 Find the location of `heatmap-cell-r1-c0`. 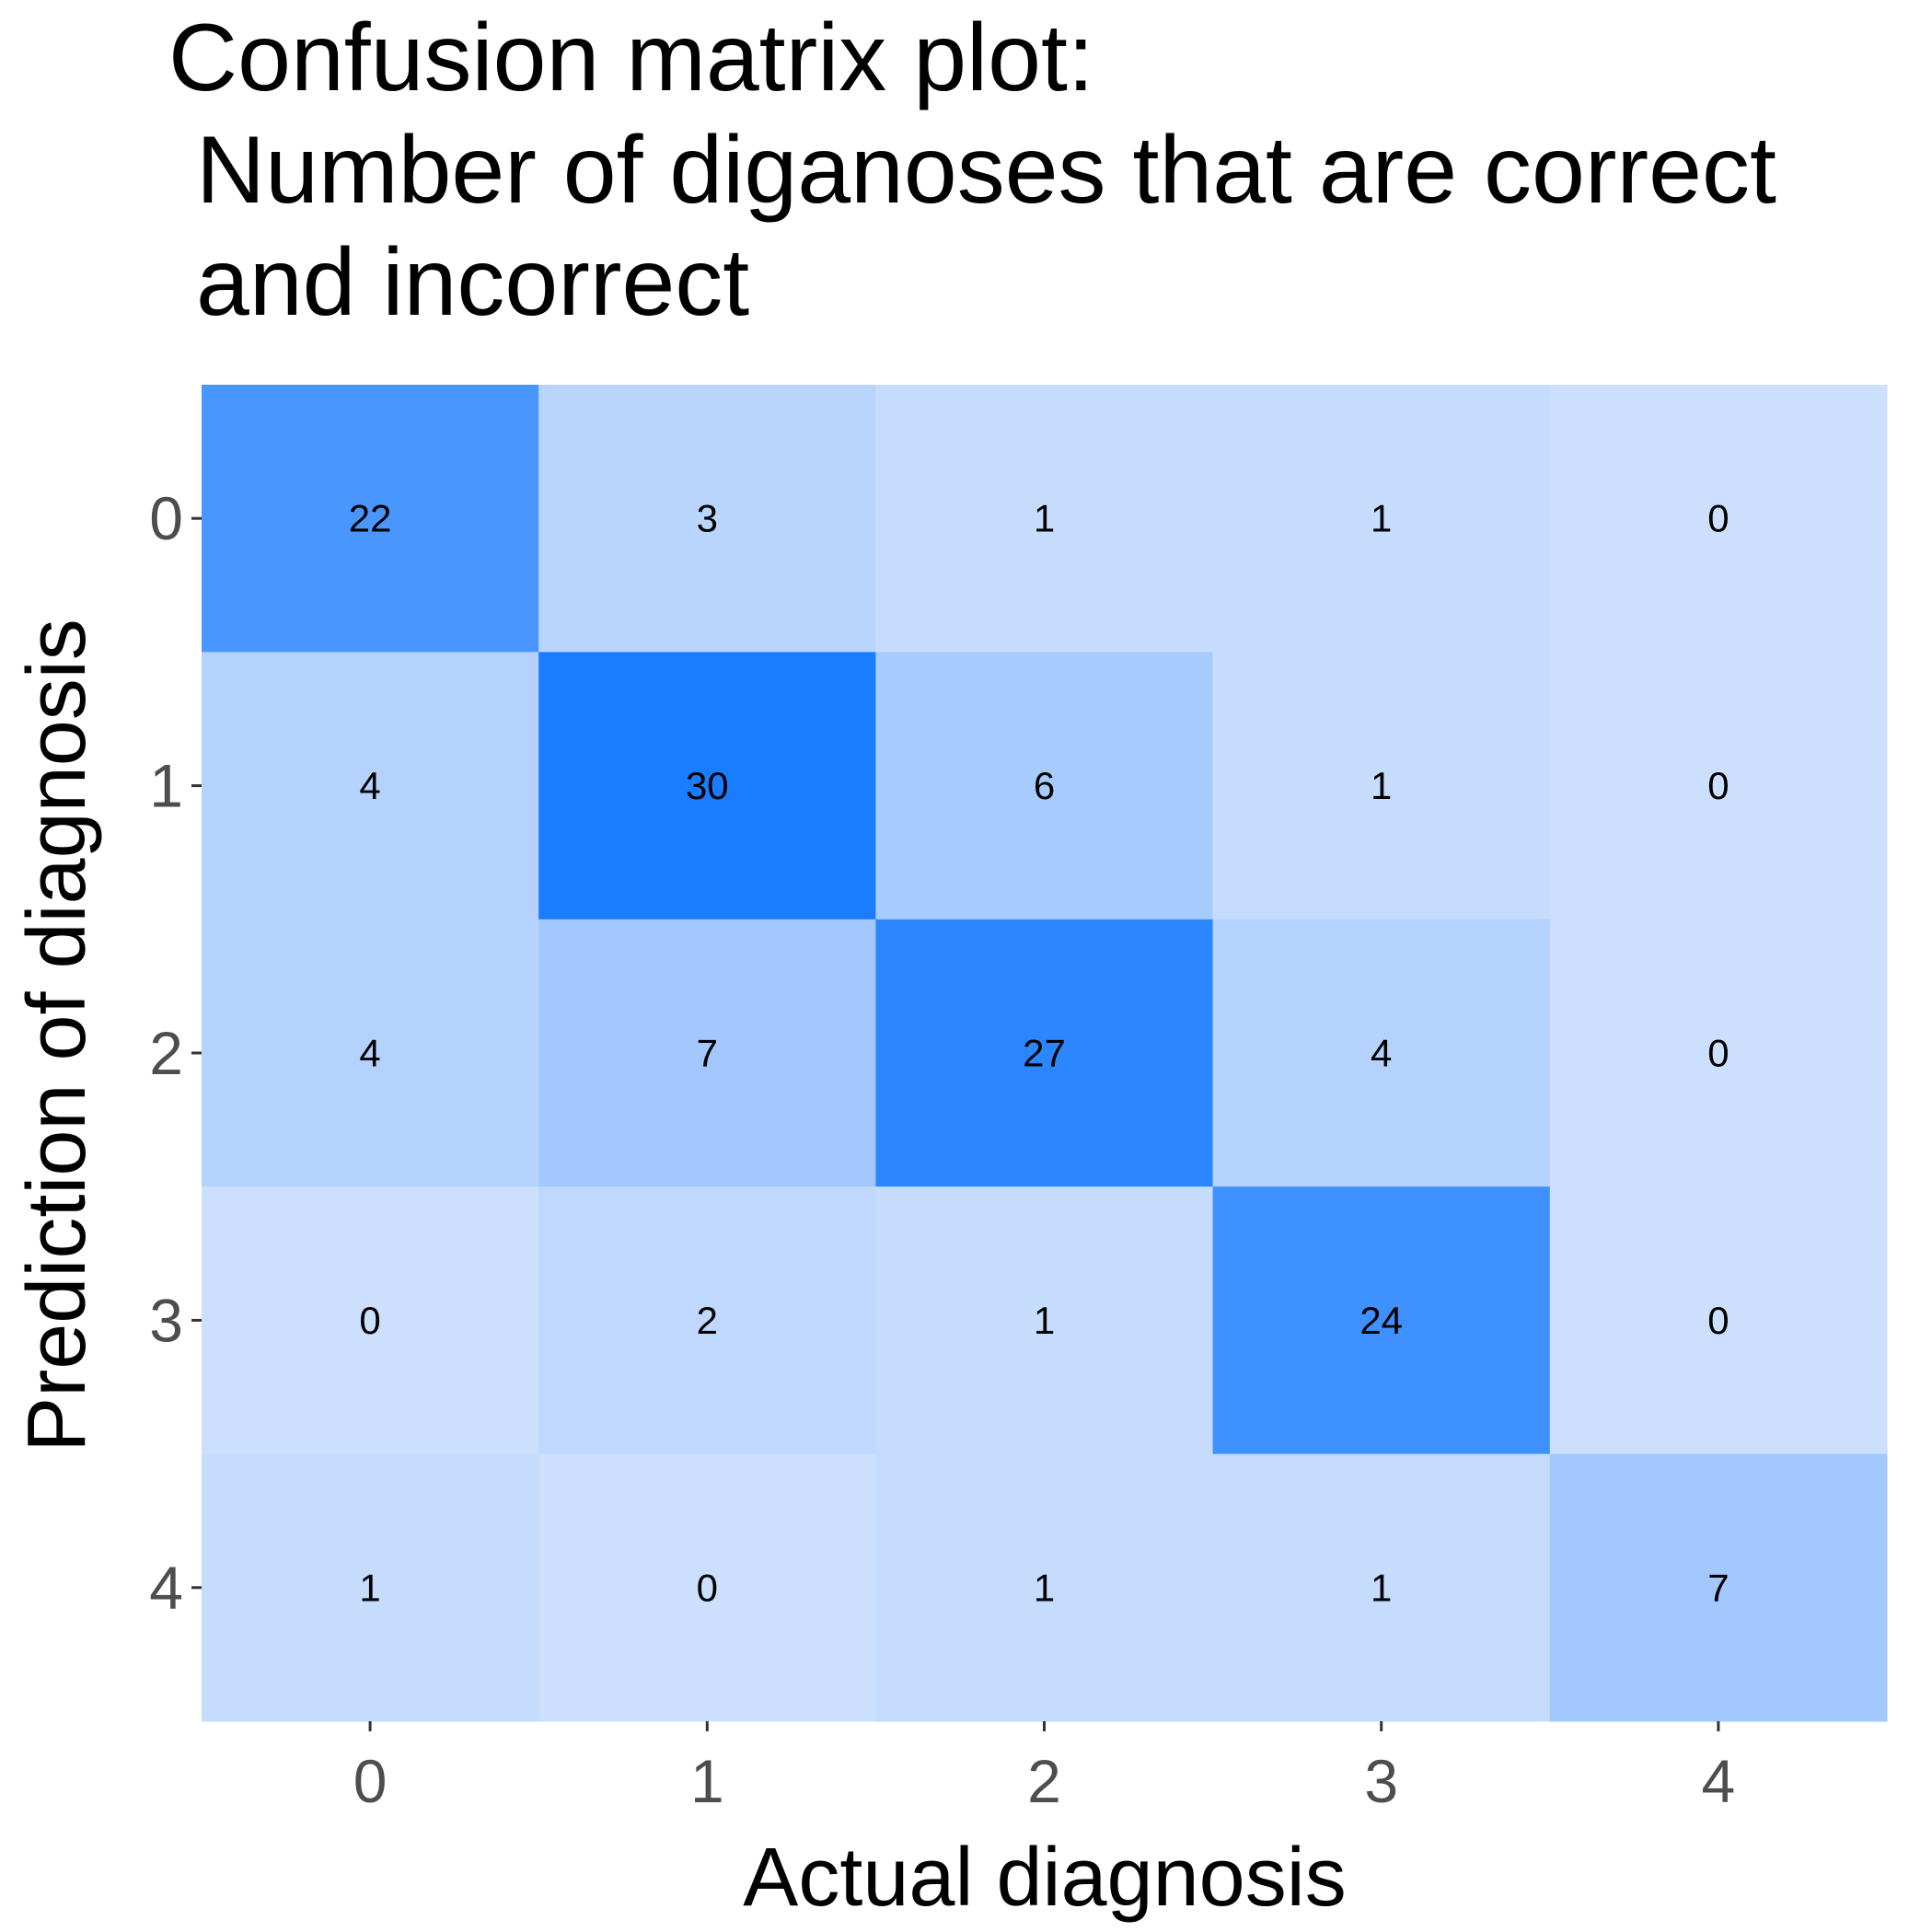

heatmap-cell-r1-c0 is located at coordinates (371, 786).